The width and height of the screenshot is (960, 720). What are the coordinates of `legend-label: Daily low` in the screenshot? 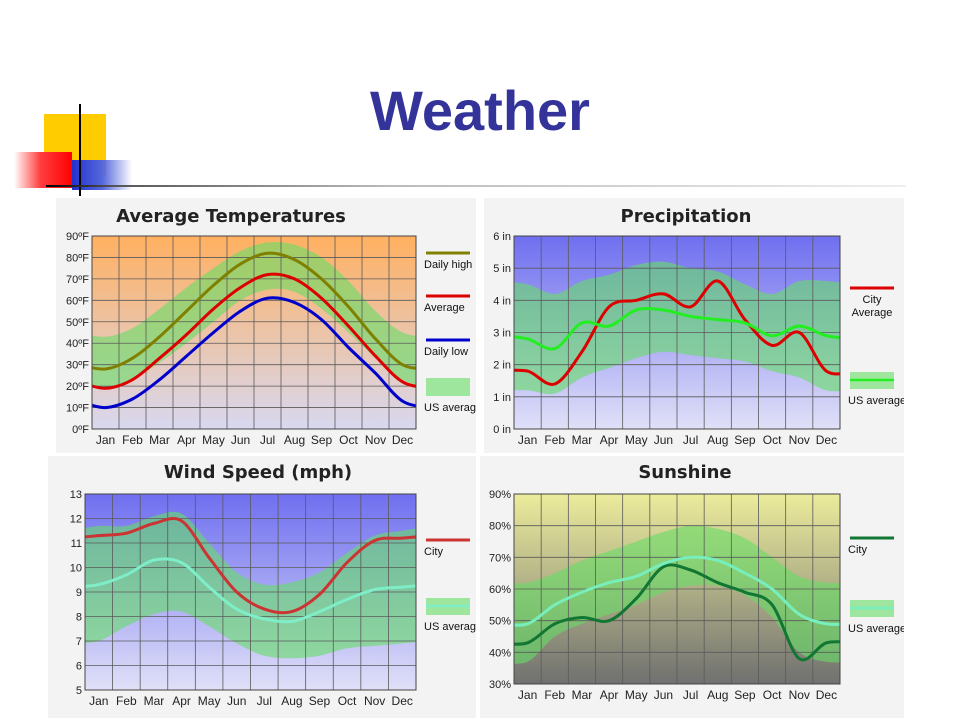 It's located at (446, 352).